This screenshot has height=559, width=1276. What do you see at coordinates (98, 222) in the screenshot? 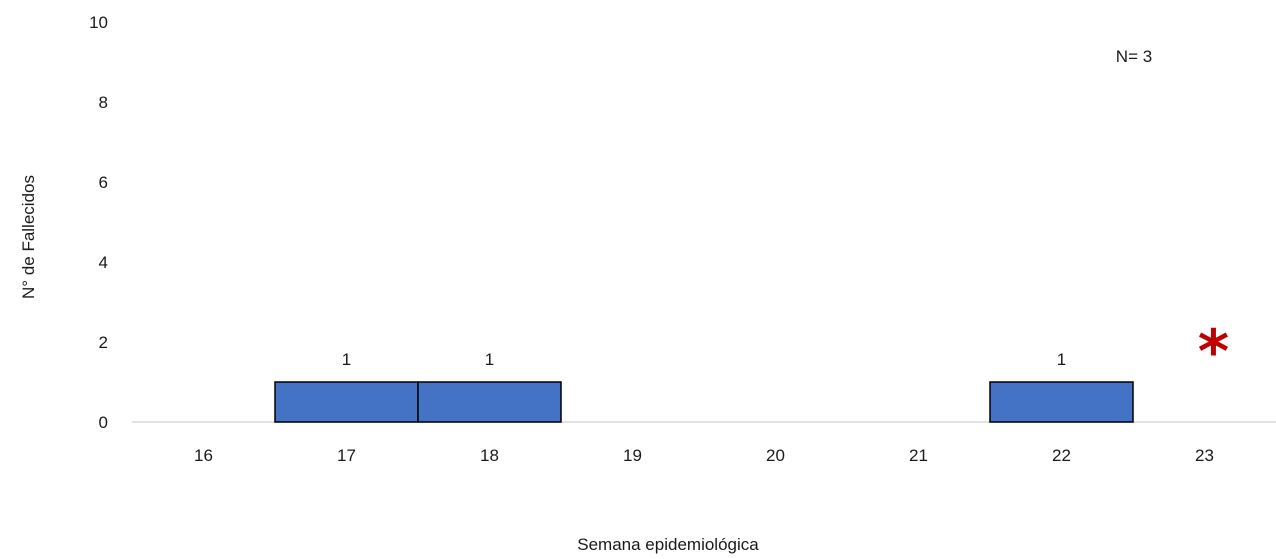
I see `y-axis-ticks: 0 2 4 6 8 10` at bounding box center [98, 222].